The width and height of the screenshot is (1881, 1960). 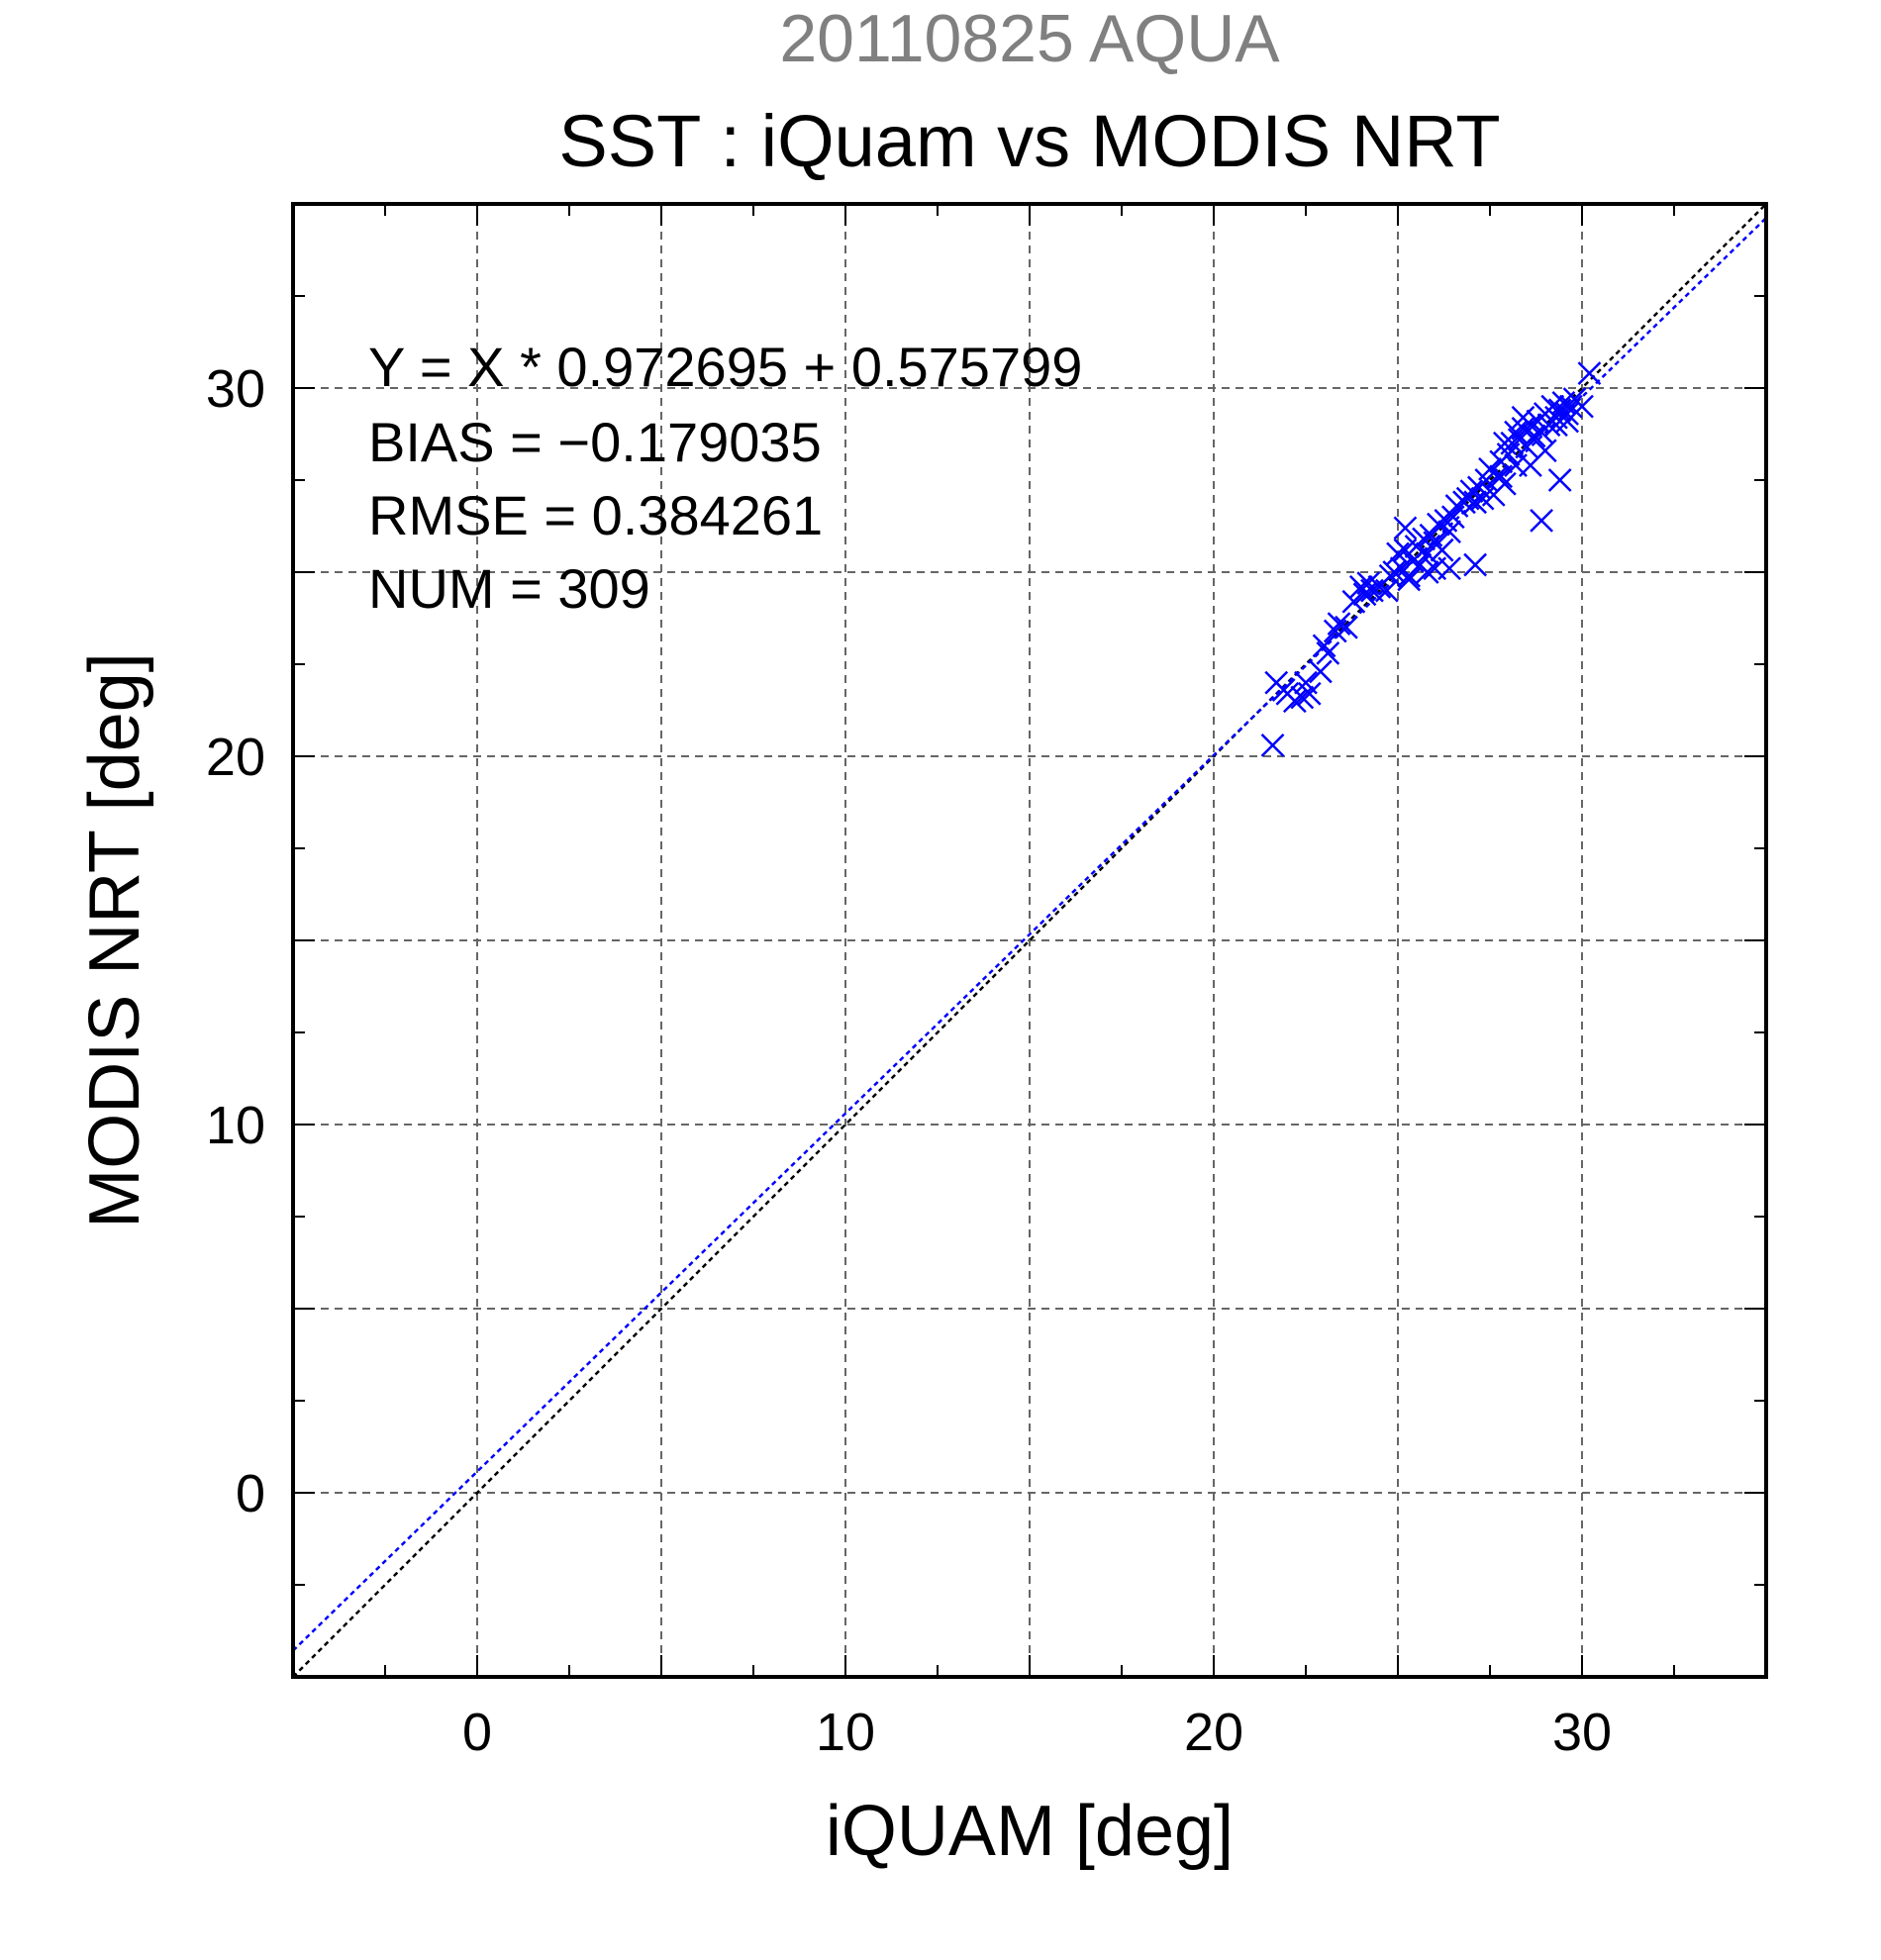 I want to click on scatter-points, so click(x=1431, y=559).